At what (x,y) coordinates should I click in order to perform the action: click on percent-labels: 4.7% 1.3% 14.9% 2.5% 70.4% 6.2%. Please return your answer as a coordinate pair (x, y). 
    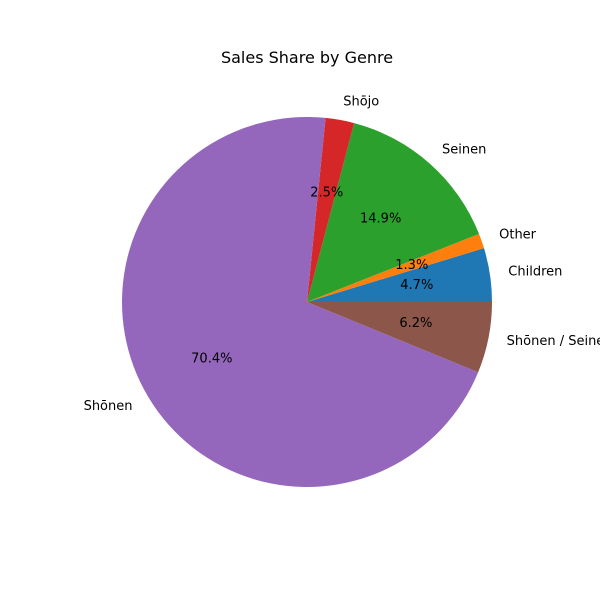
    Looking at the image, I should click on (312, 275).